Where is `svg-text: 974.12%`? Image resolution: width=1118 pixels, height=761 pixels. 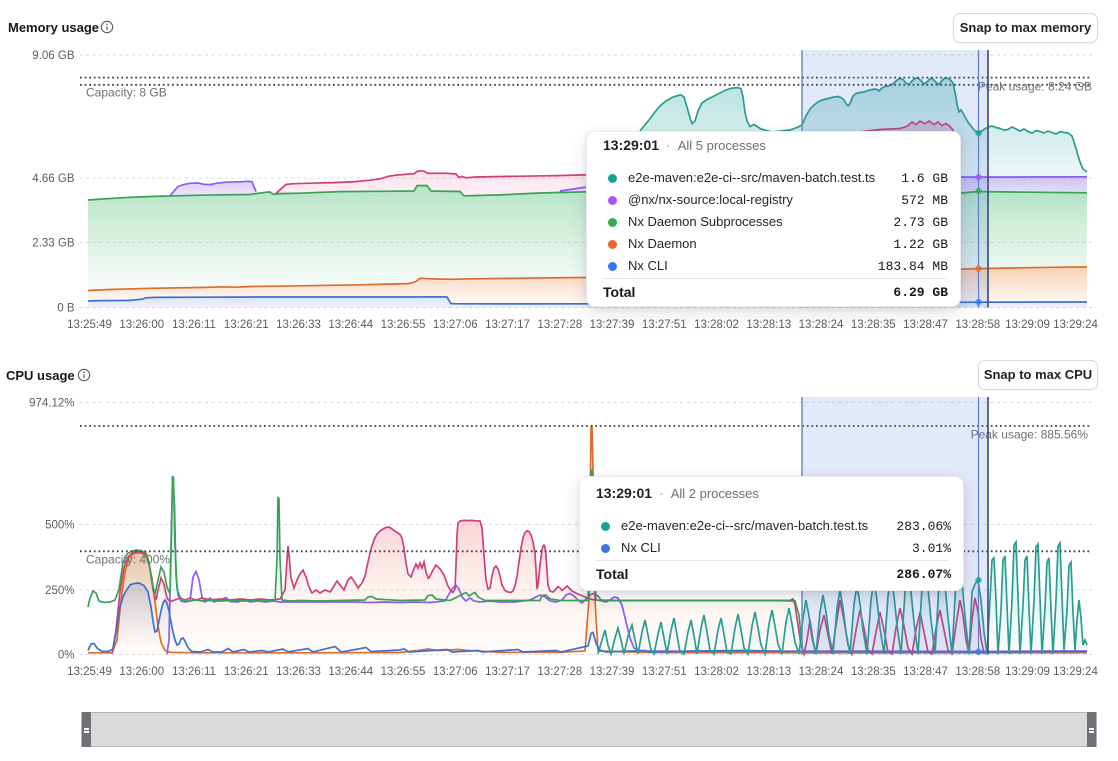 svg-text: 974.12% is located at coordinates (51, 404).